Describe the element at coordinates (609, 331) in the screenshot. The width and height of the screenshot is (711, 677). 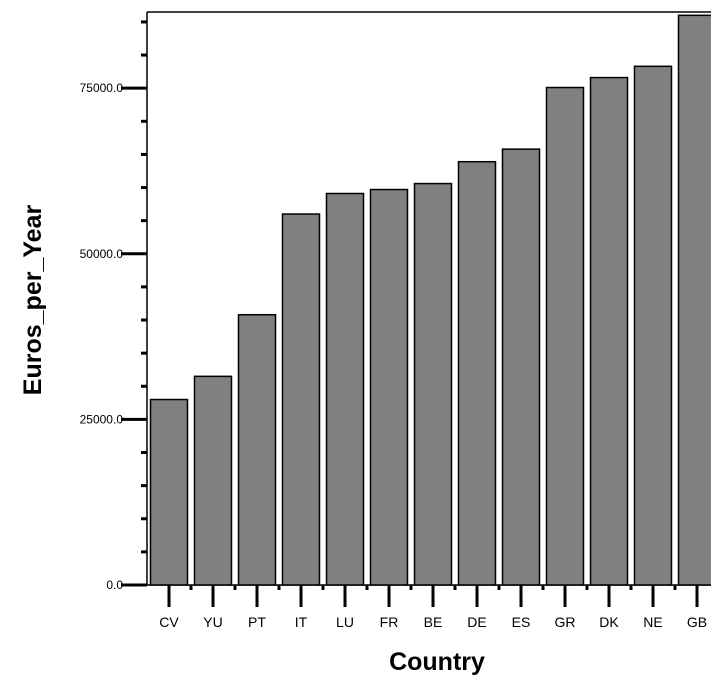
I see `bar-dk` at that location.